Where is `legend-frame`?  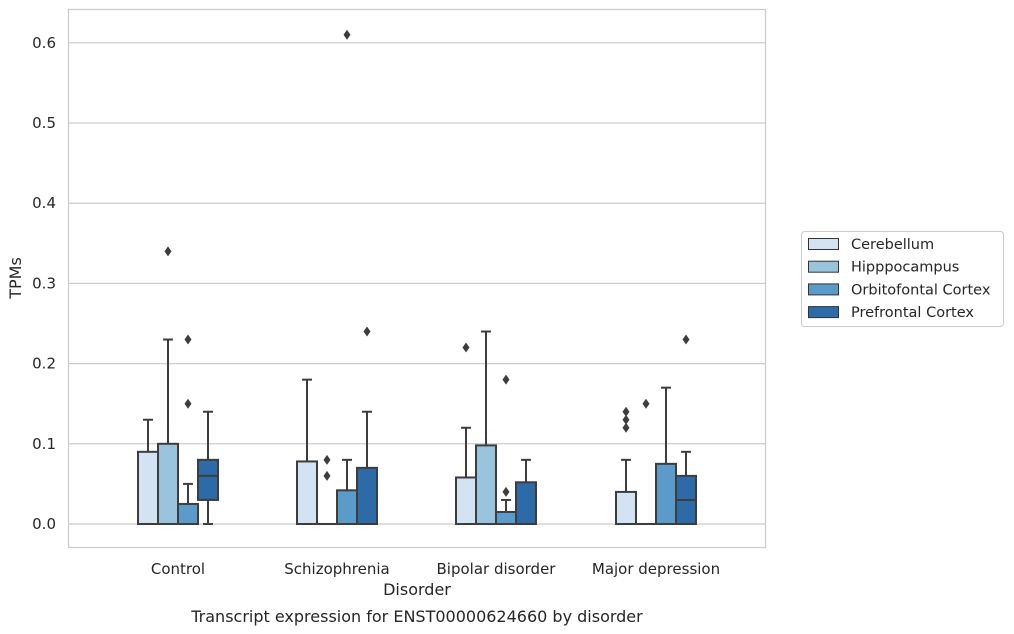
legend-frame is located at coordinates (902, 279).